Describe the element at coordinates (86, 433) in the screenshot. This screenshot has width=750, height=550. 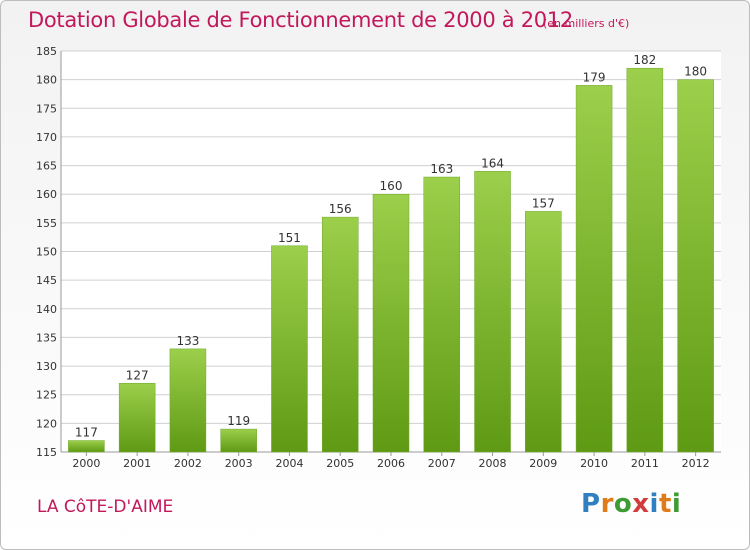
I see `data-label: 117` at that location.